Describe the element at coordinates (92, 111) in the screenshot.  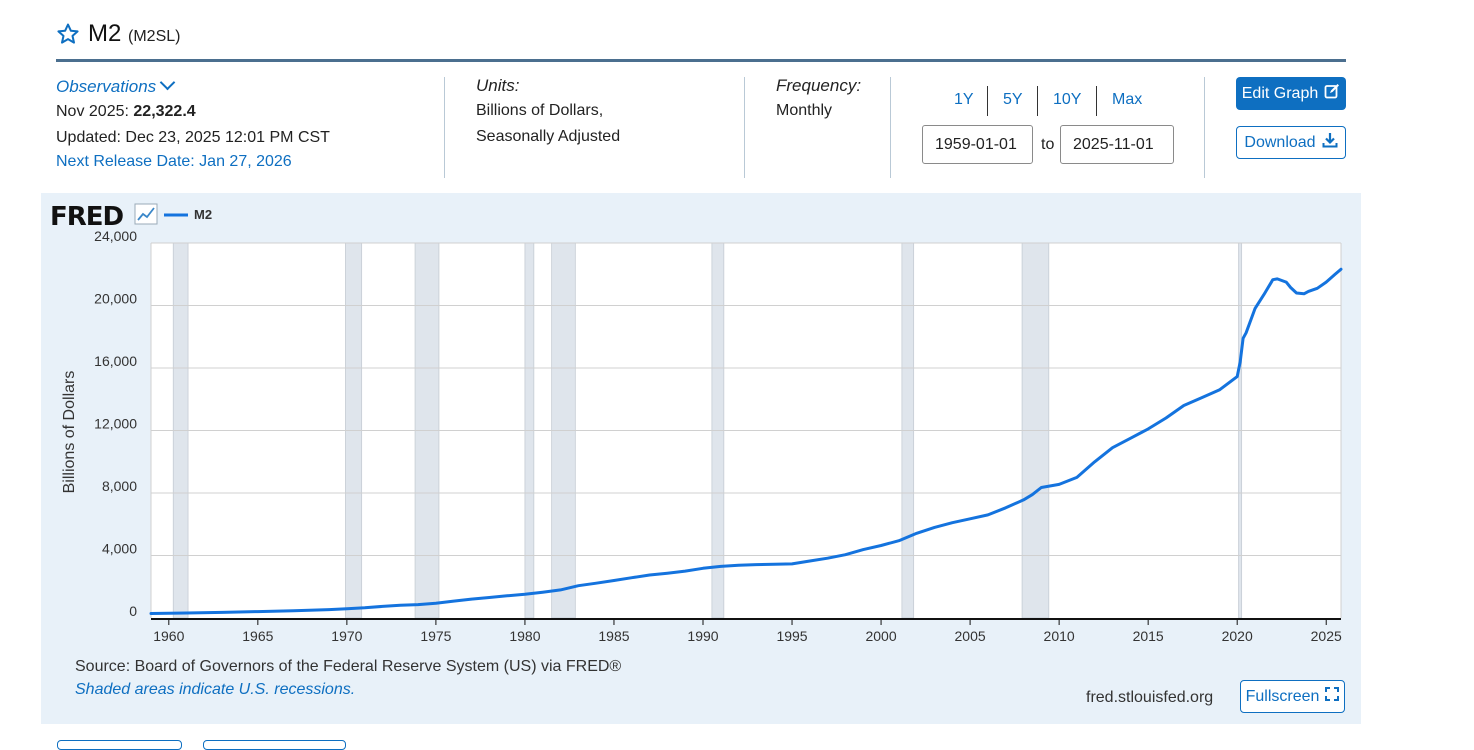
I see `latest-observation-date: Nov 2025:` at that location.